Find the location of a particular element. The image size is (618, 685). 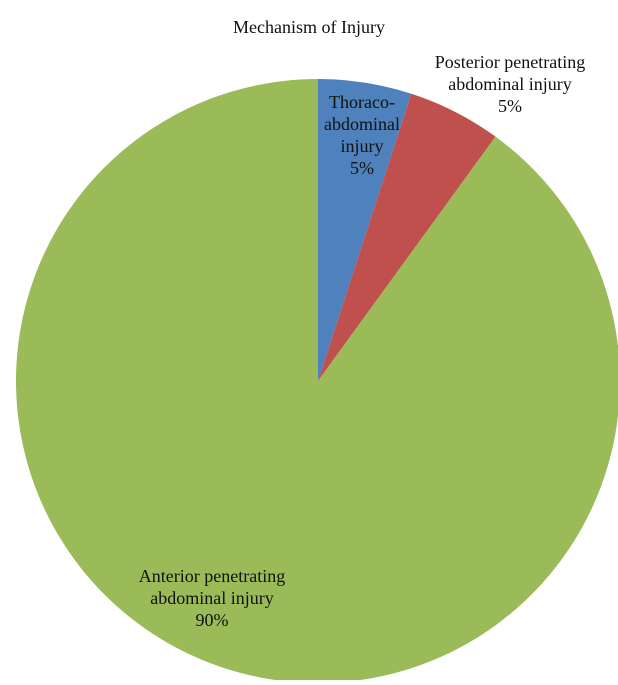

slice-label-posterior-penetrating: Posterior penetrating abdominal injury 5% is located at coordinates (510, 84).